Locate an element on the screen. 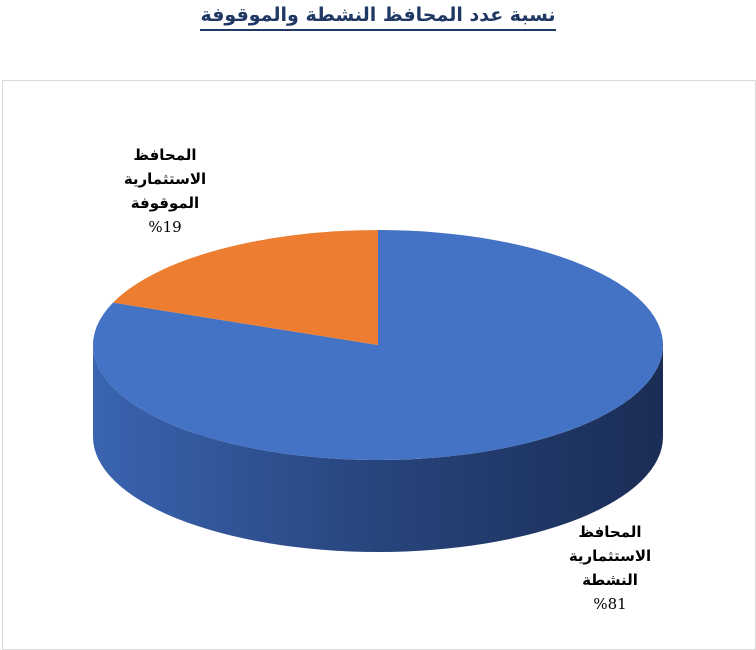 This screenshot has width=756, height=650. chart-title-text: نسبة عدد المحافظ النشطة والموقوفة is located at coordinates (378, 17).